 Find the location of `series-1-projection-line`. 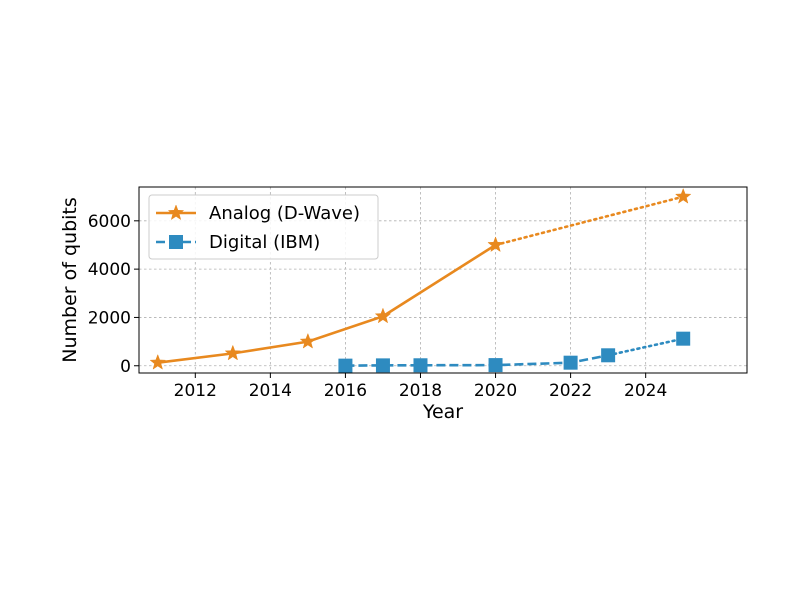

series-1-projection-line is located at coordinates (645, 347).